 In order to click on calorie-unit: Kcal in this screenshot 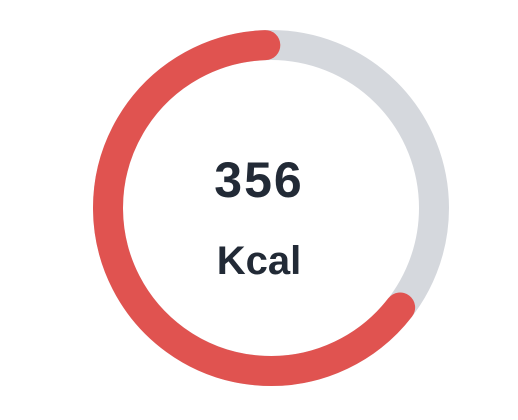, I will do `click(259, 261)`.